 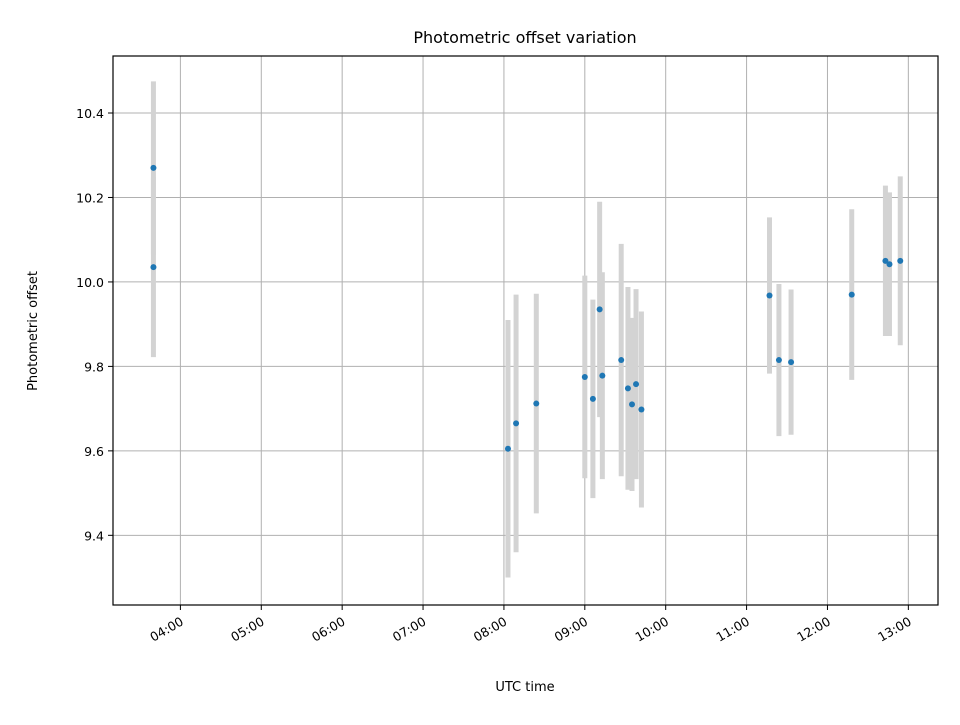 I want to click on y-axis-ticks: 9.4 9.6 9.8 10.0 10.2 10.4, so click(x=94, y=324).